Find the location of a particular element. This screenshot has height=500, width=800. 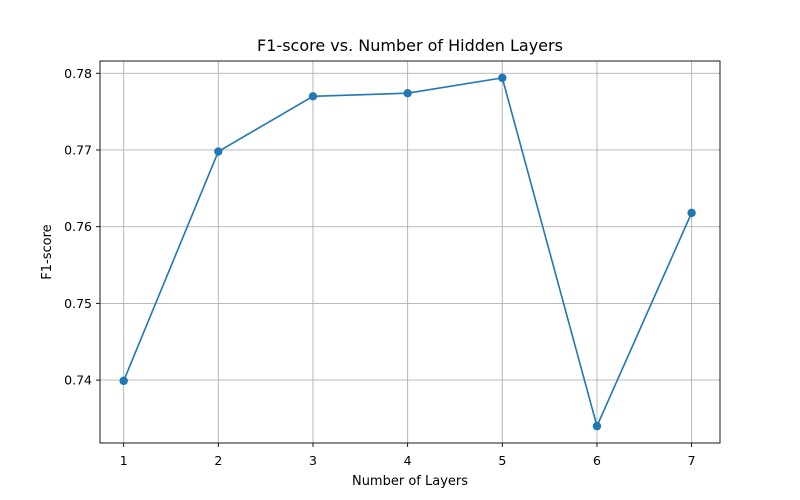

y-axis-label: F1-score is located at coordinates (47, 251).